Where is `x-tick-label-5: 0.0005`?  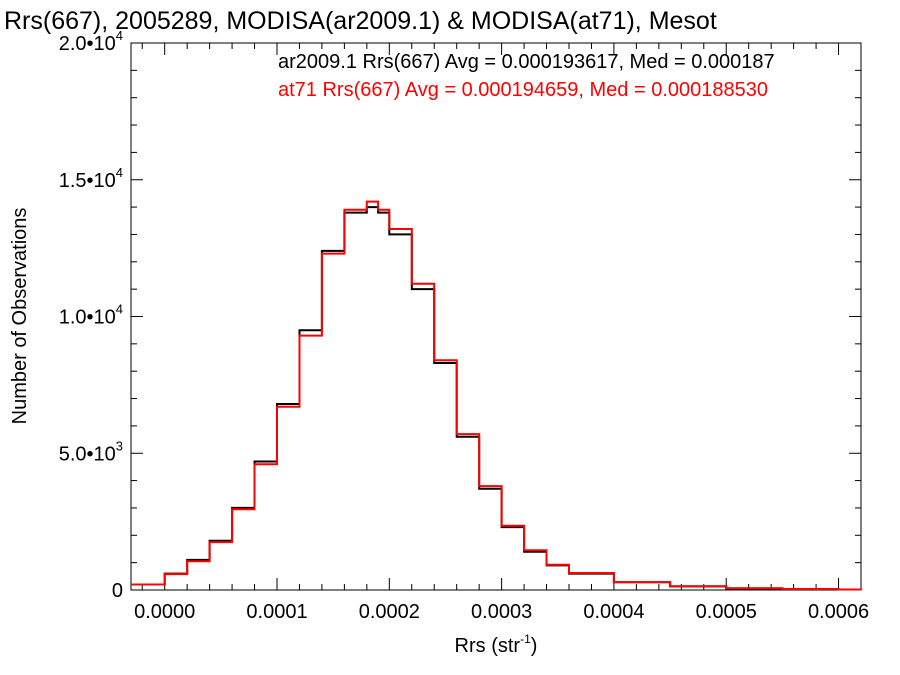
x-tick-label-5: 0.0005 is located at coordinates (726, 612).